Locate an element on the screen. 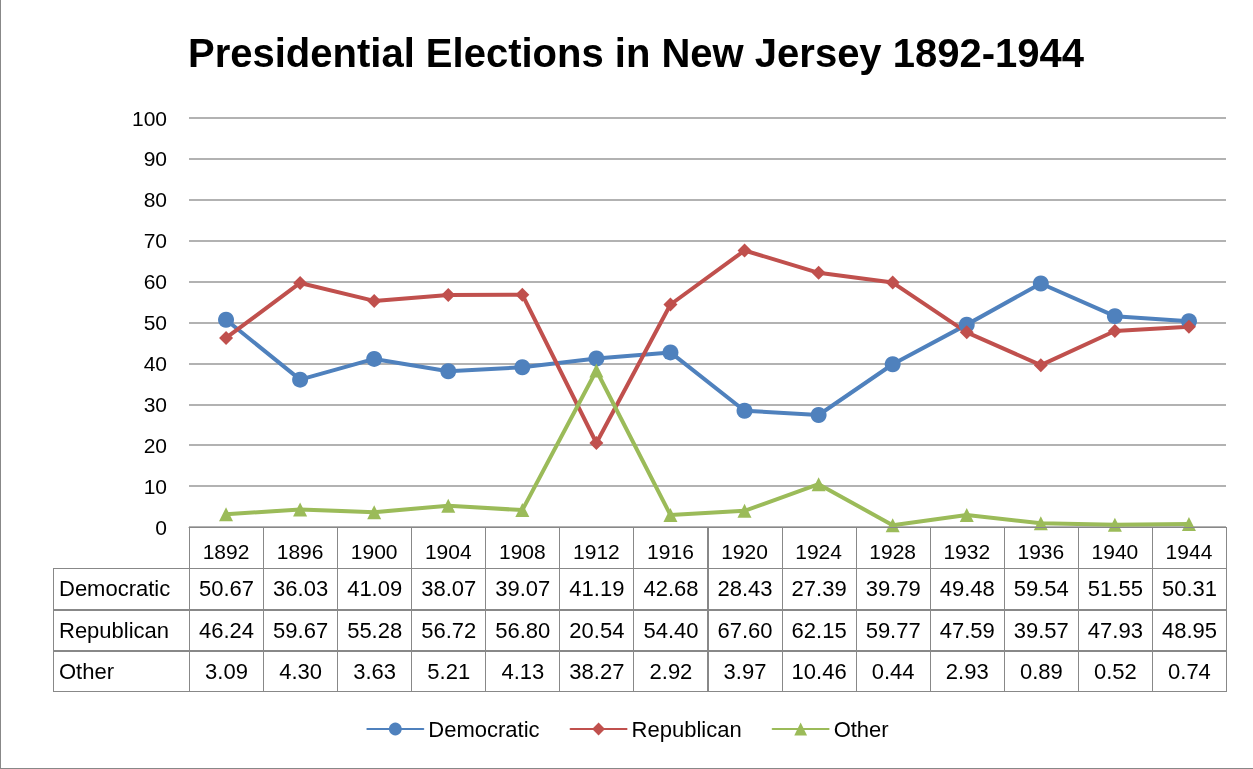 The width and height of the screenshot is (1253, 769). x-tick-label: 1944 is located at coordinates (1189, 551).